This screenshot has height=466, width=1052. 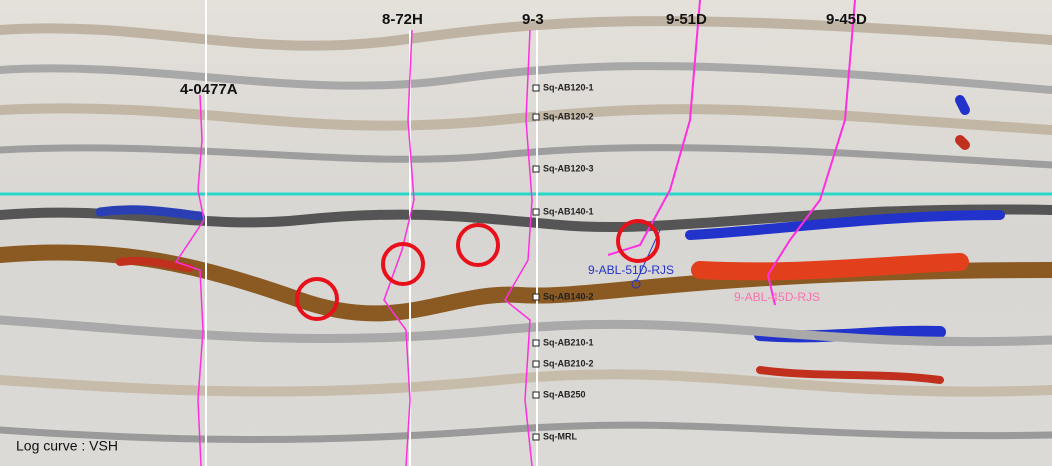 What do you see at coordinates (631, 270) in the screenshot?
I see `well-path-label: 9-ABL-51D-RJS` at bounding box center [631, 270].